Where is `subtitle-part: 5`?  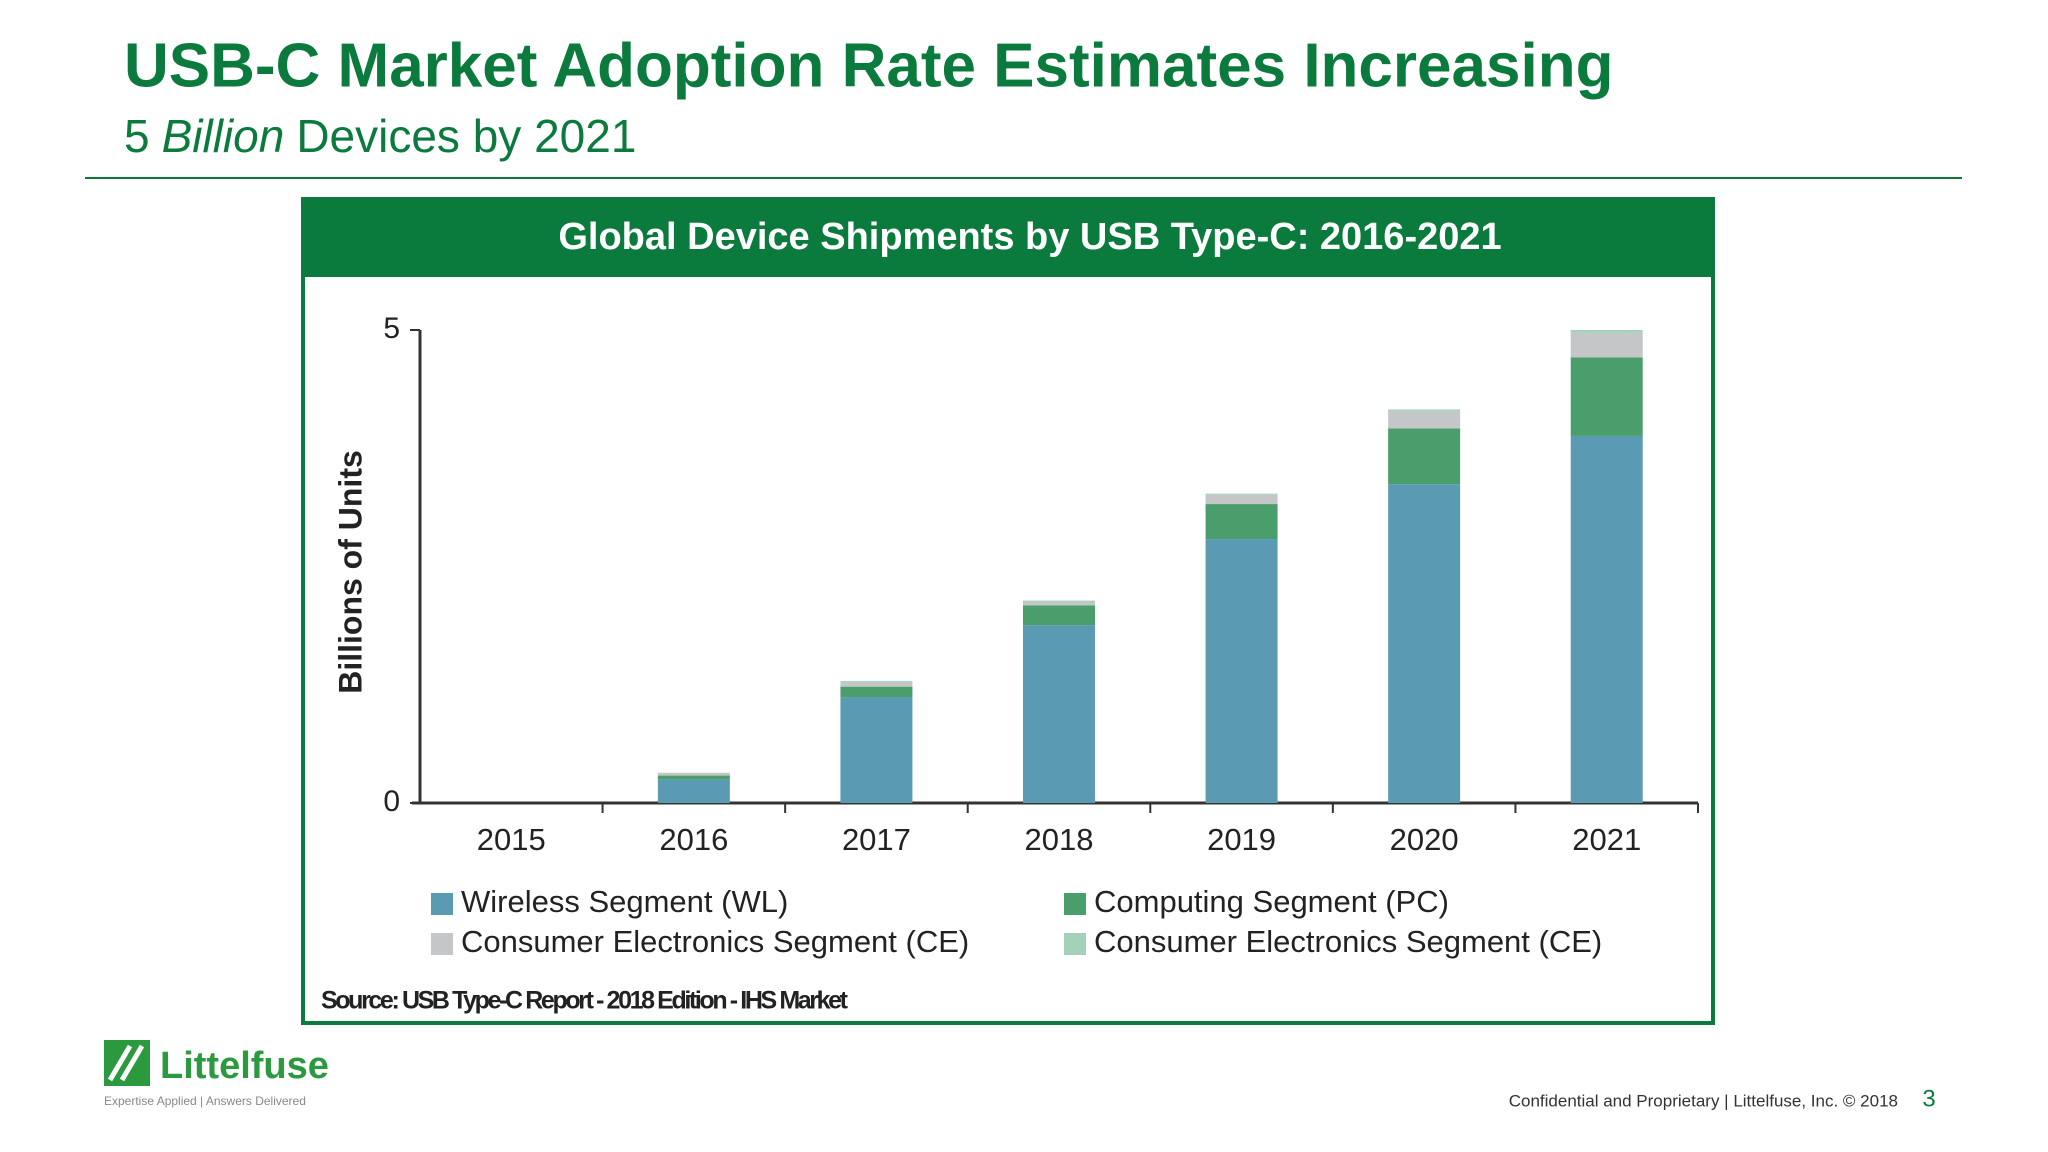 subtitle-part: 5 is located at coordinates (137, 136).